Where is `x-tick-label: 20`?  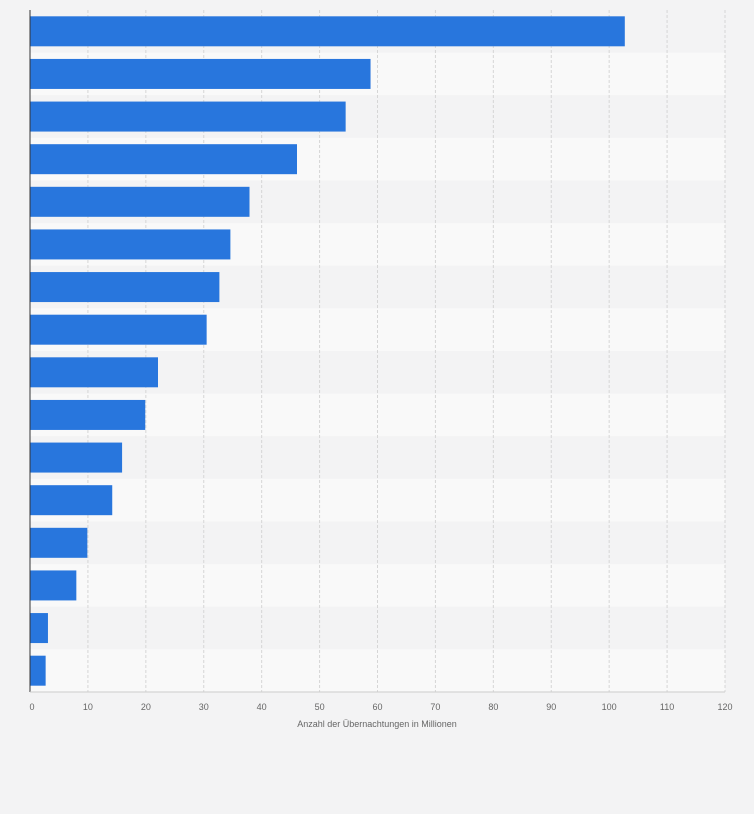
x-tick-label: 20 is located at coordinates (146, 707).